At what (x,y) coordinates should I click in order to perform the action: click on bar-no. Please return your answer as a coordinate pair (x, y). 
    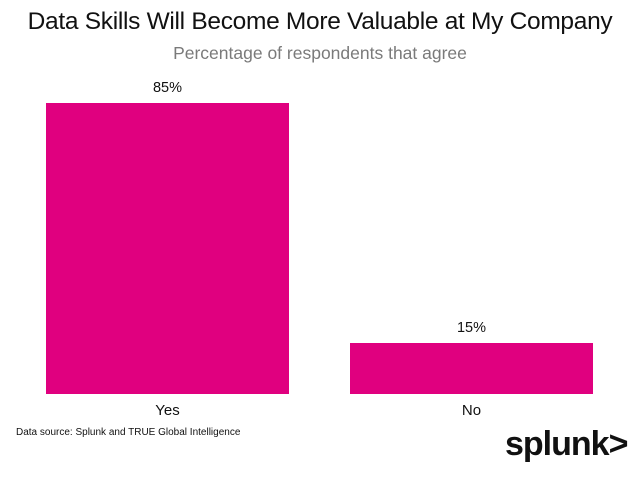
    Looking at the image, I should click on (471, 368).